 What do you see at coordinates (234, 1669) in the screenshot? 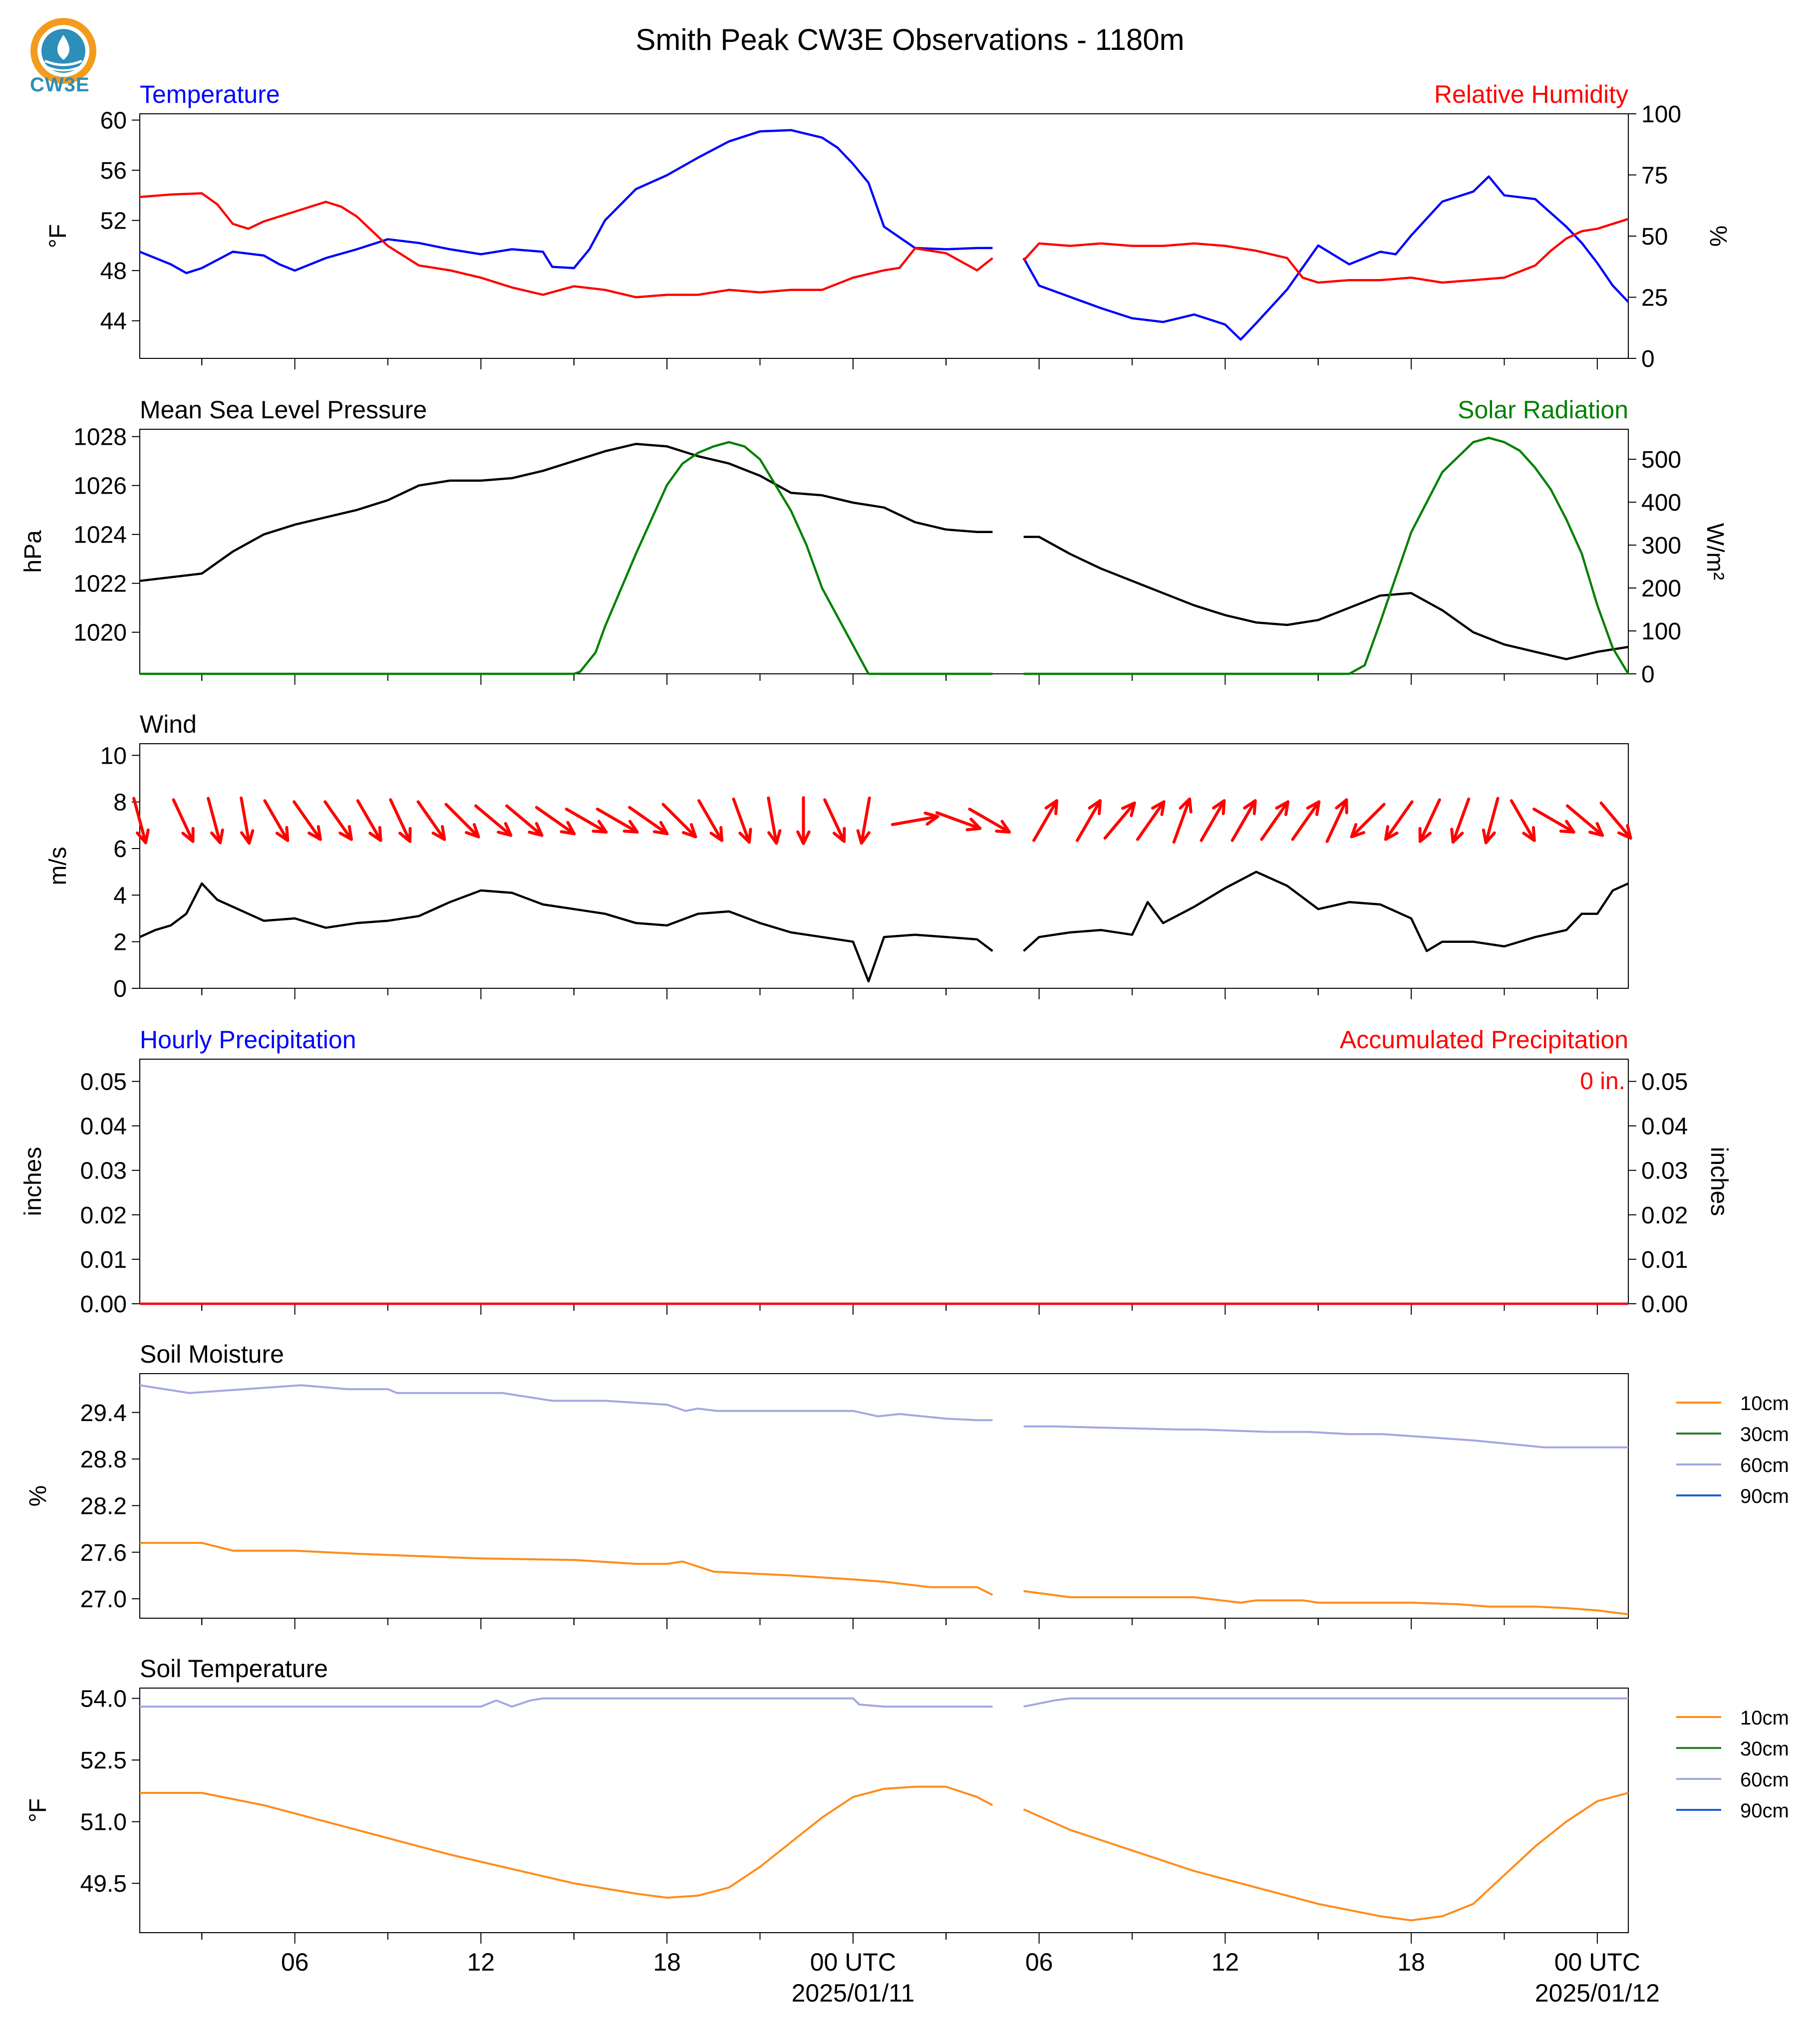
I see `panel-title-soil_temperature: Soil Temperature` at bounding box center [234, 1669].